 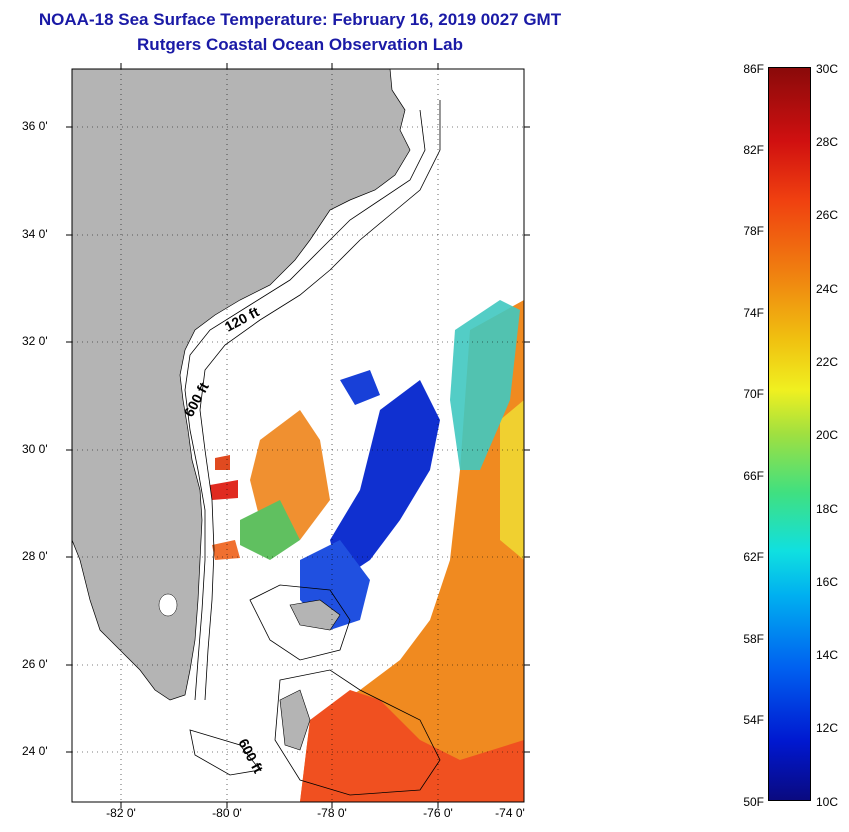 I want to click on lat-label: 26 0', so click(x=35, y=664).